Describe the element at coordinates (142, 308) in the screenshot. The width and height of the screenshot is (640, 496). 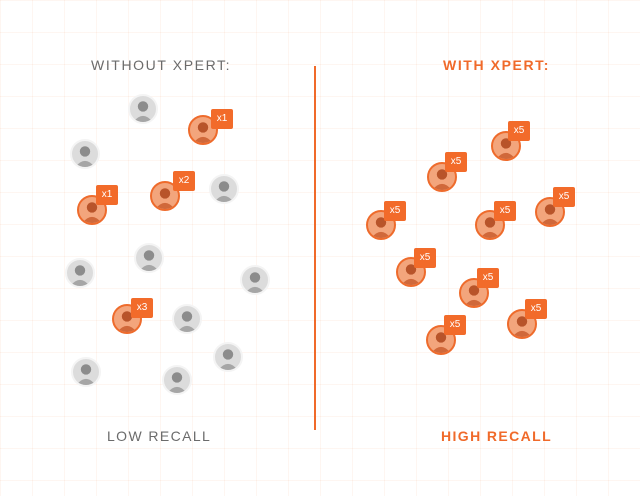
I see `mention-count-badge: x3` at that location.